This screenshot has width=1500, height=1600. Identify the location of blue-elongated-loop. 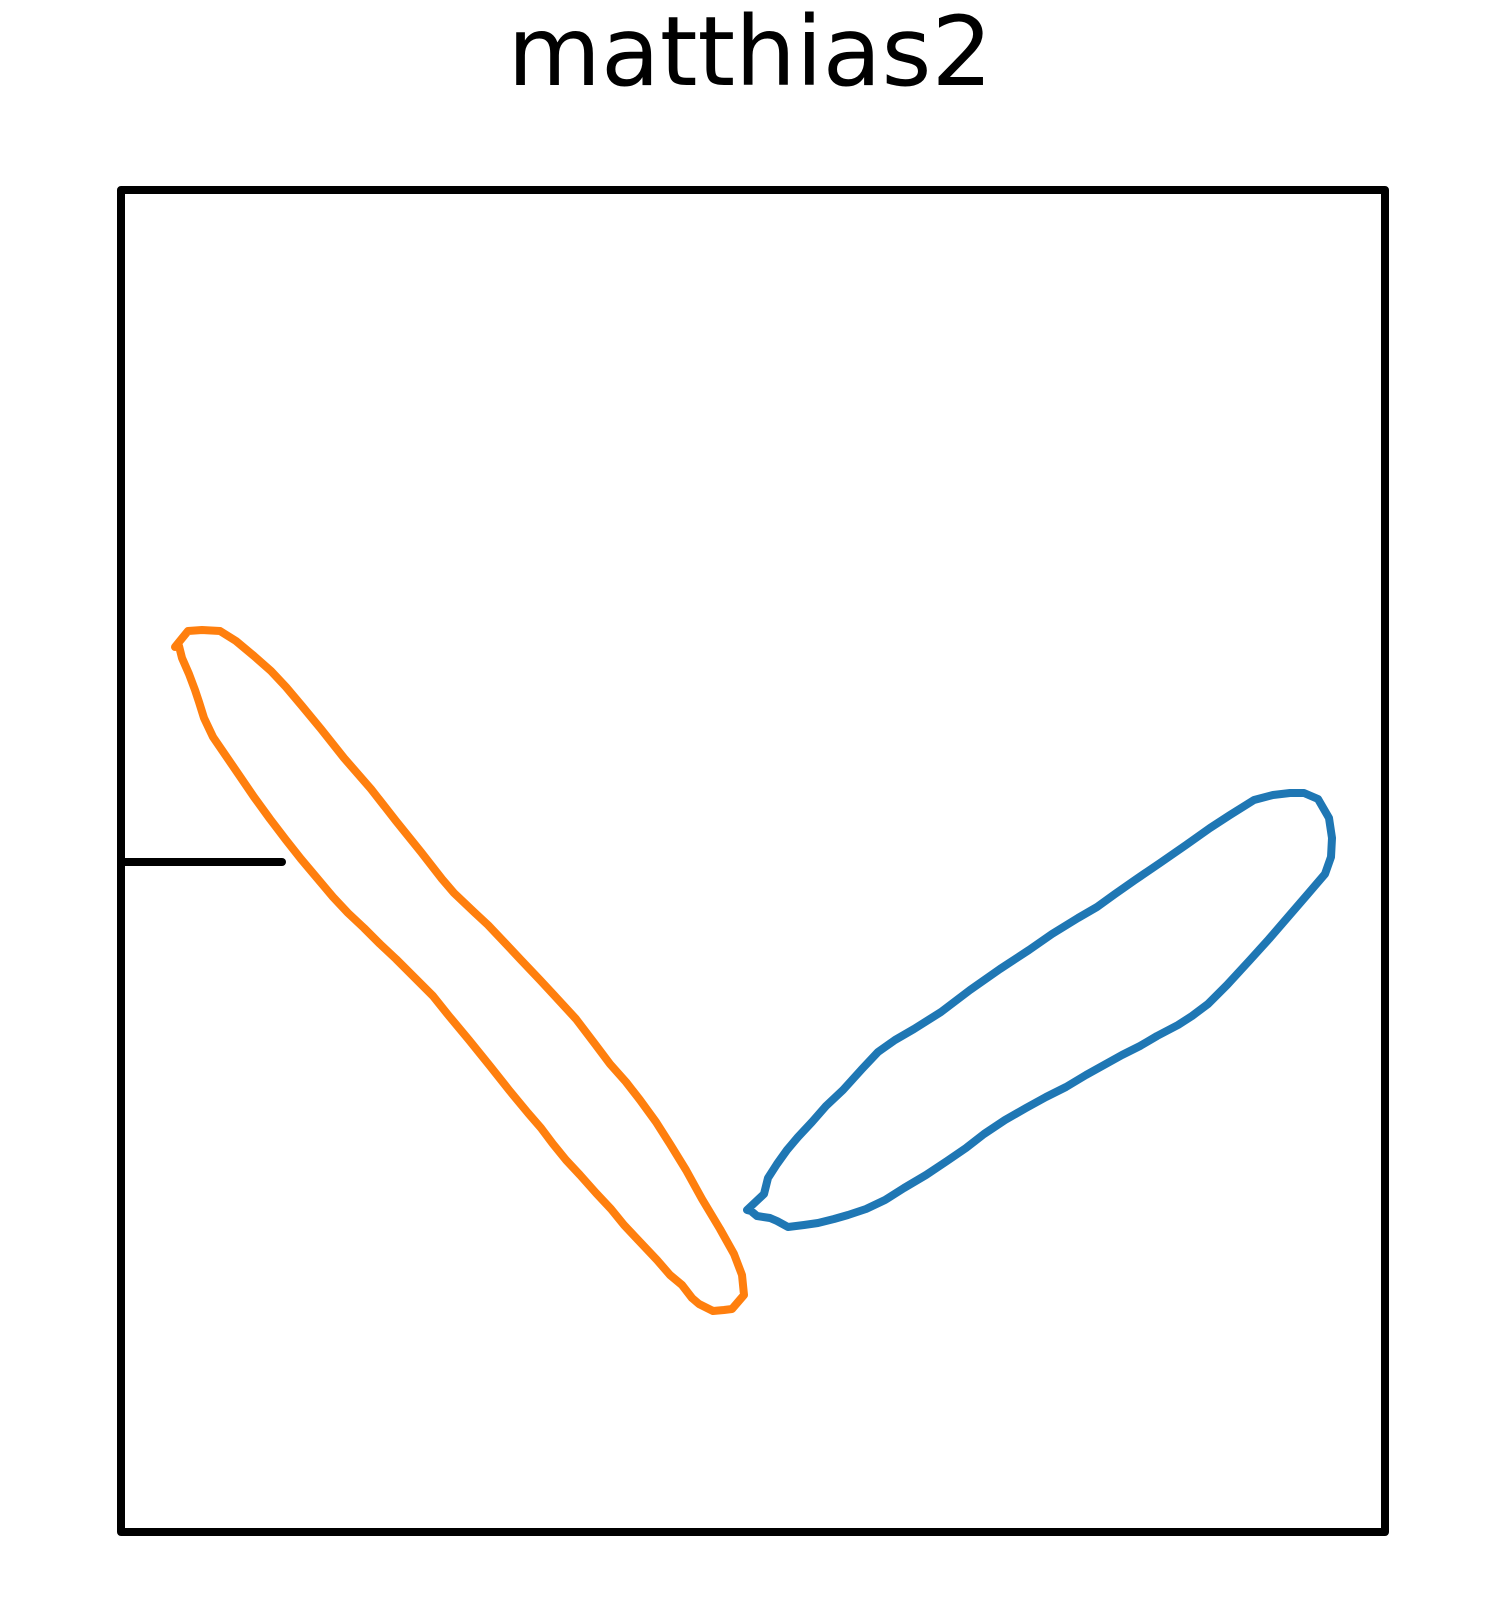
(1039, 1010).